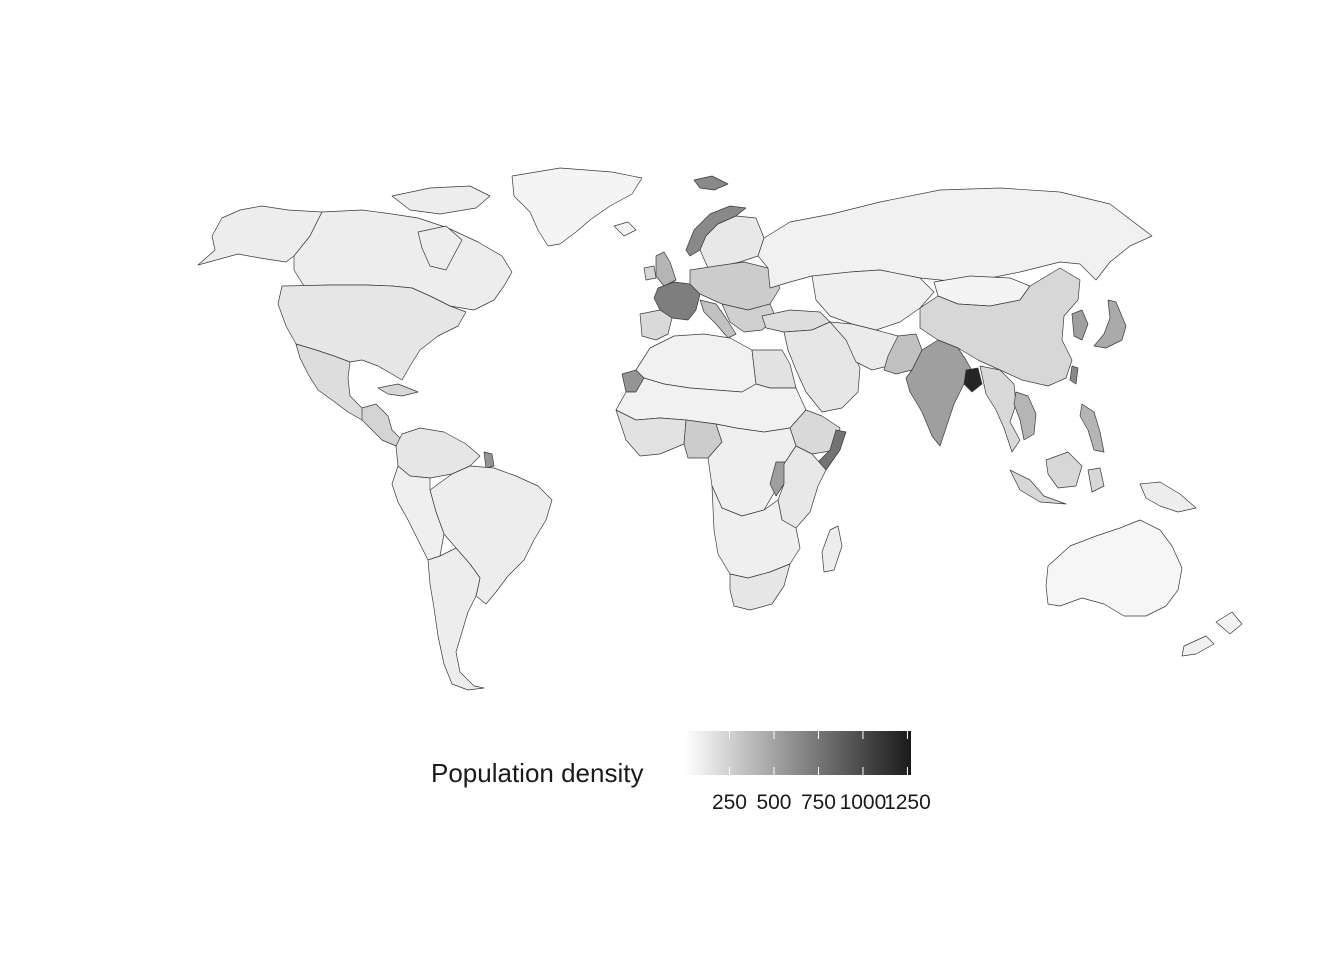  I want to click on legend-gradient, so click(798, 753).